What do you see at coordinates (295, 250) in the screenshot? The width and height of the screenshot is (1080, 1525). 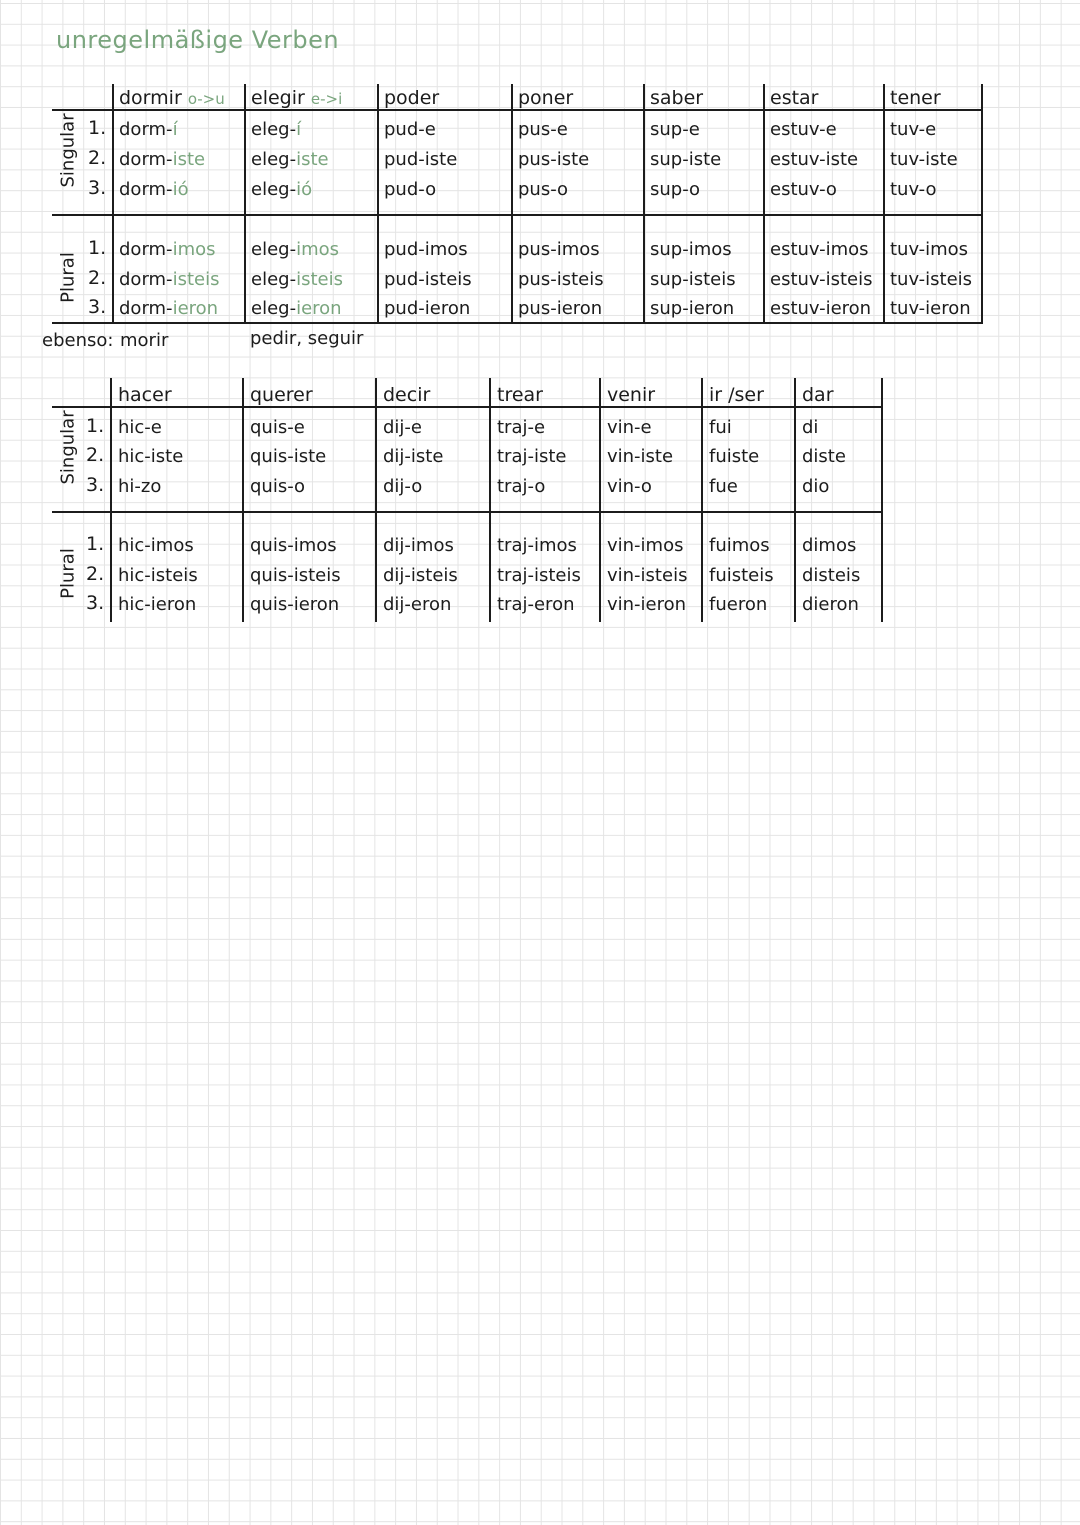 I see `verb-form: eleg-imos` at bounding box center [295, 250].